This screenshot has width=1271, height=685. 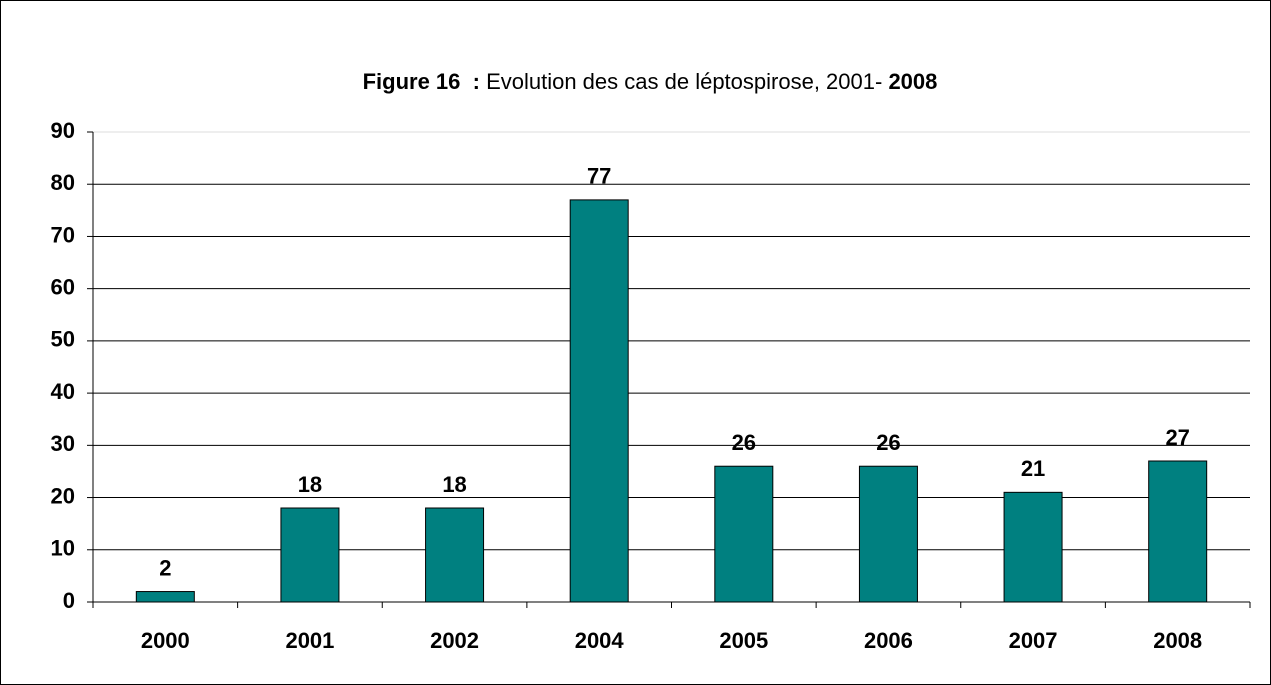 I want to click on y-tick-label: 0, so click(x=69, y=600).